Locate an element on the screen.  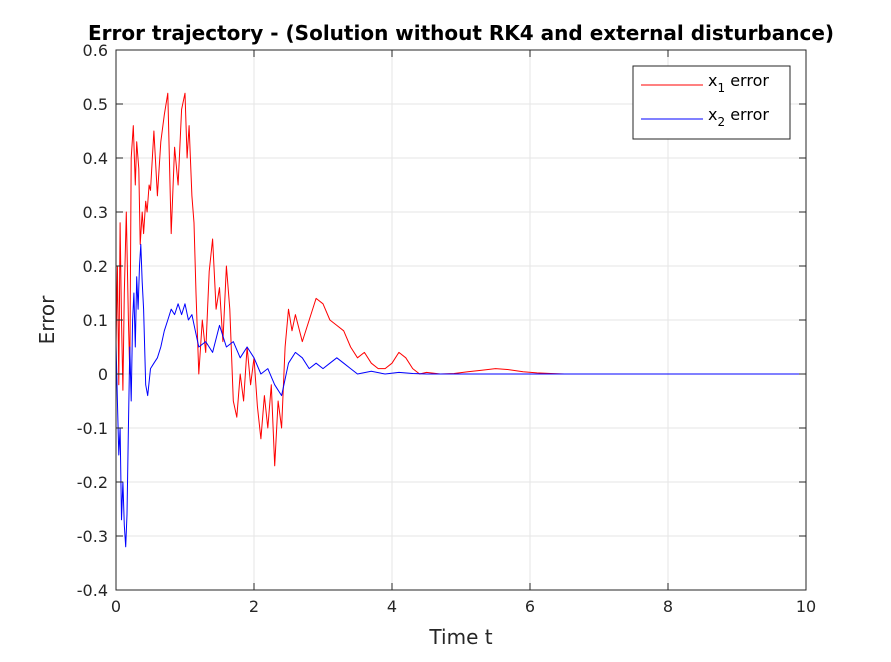
x-axis-title: Time t is located at coordinates (460, 637).